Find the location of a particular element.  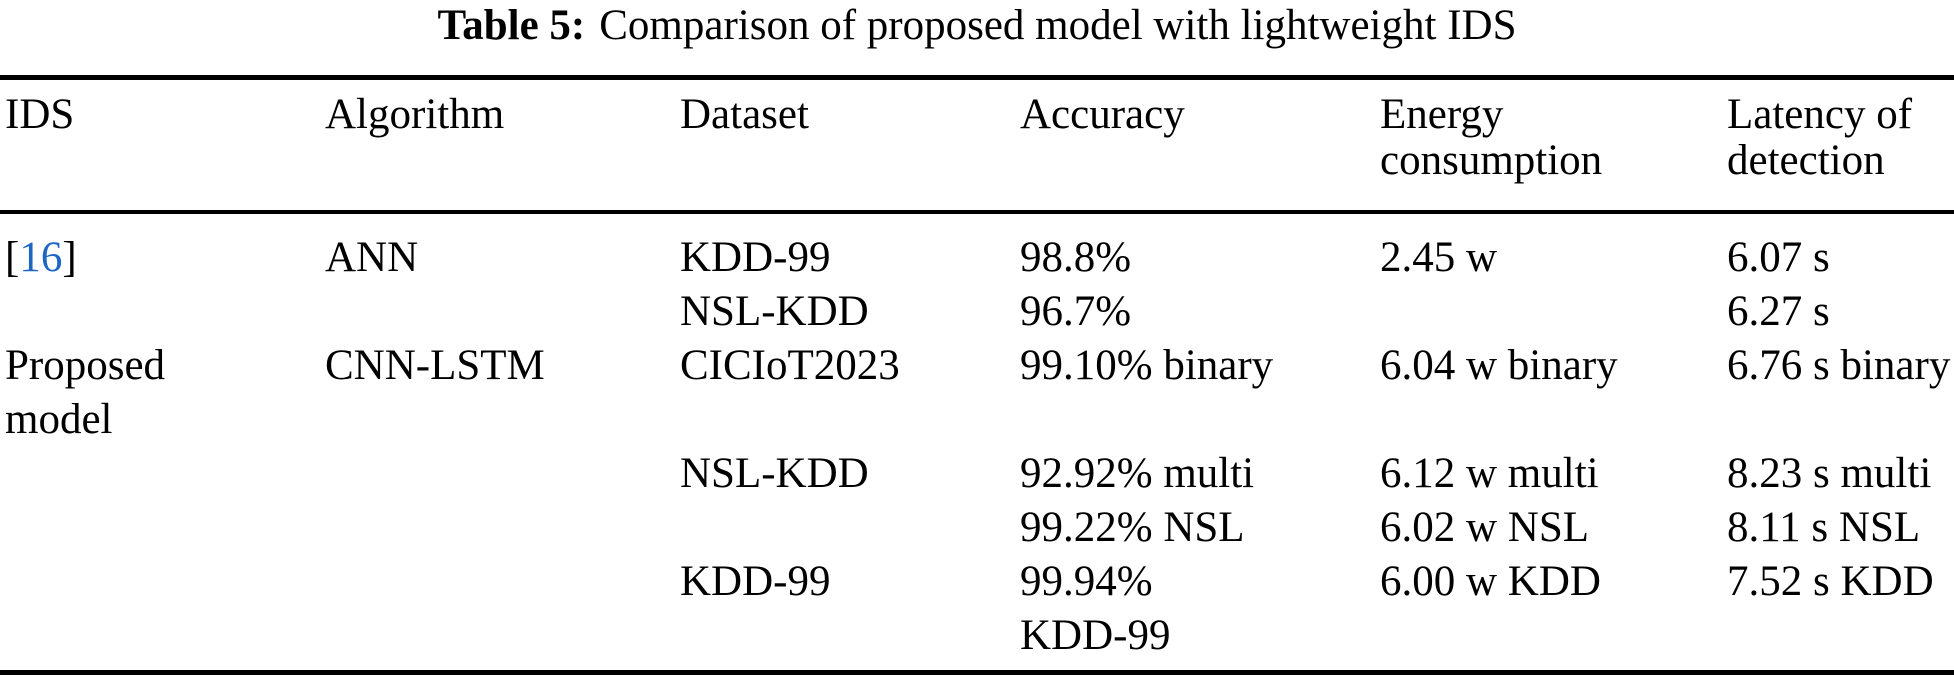

body-cell-r8-dataset is located at coordinates (850, 636).